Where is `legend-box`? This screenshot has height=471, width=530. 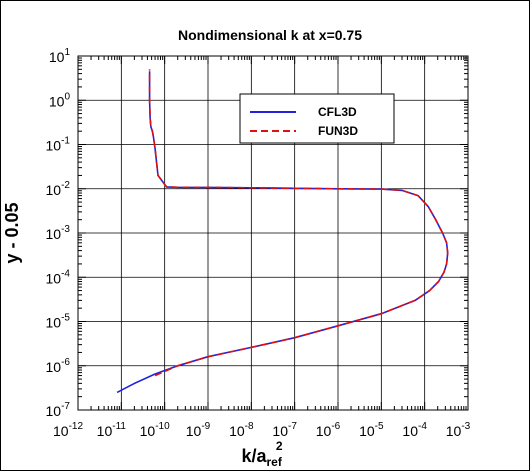 legend-box is located at coordinates (317, 118).